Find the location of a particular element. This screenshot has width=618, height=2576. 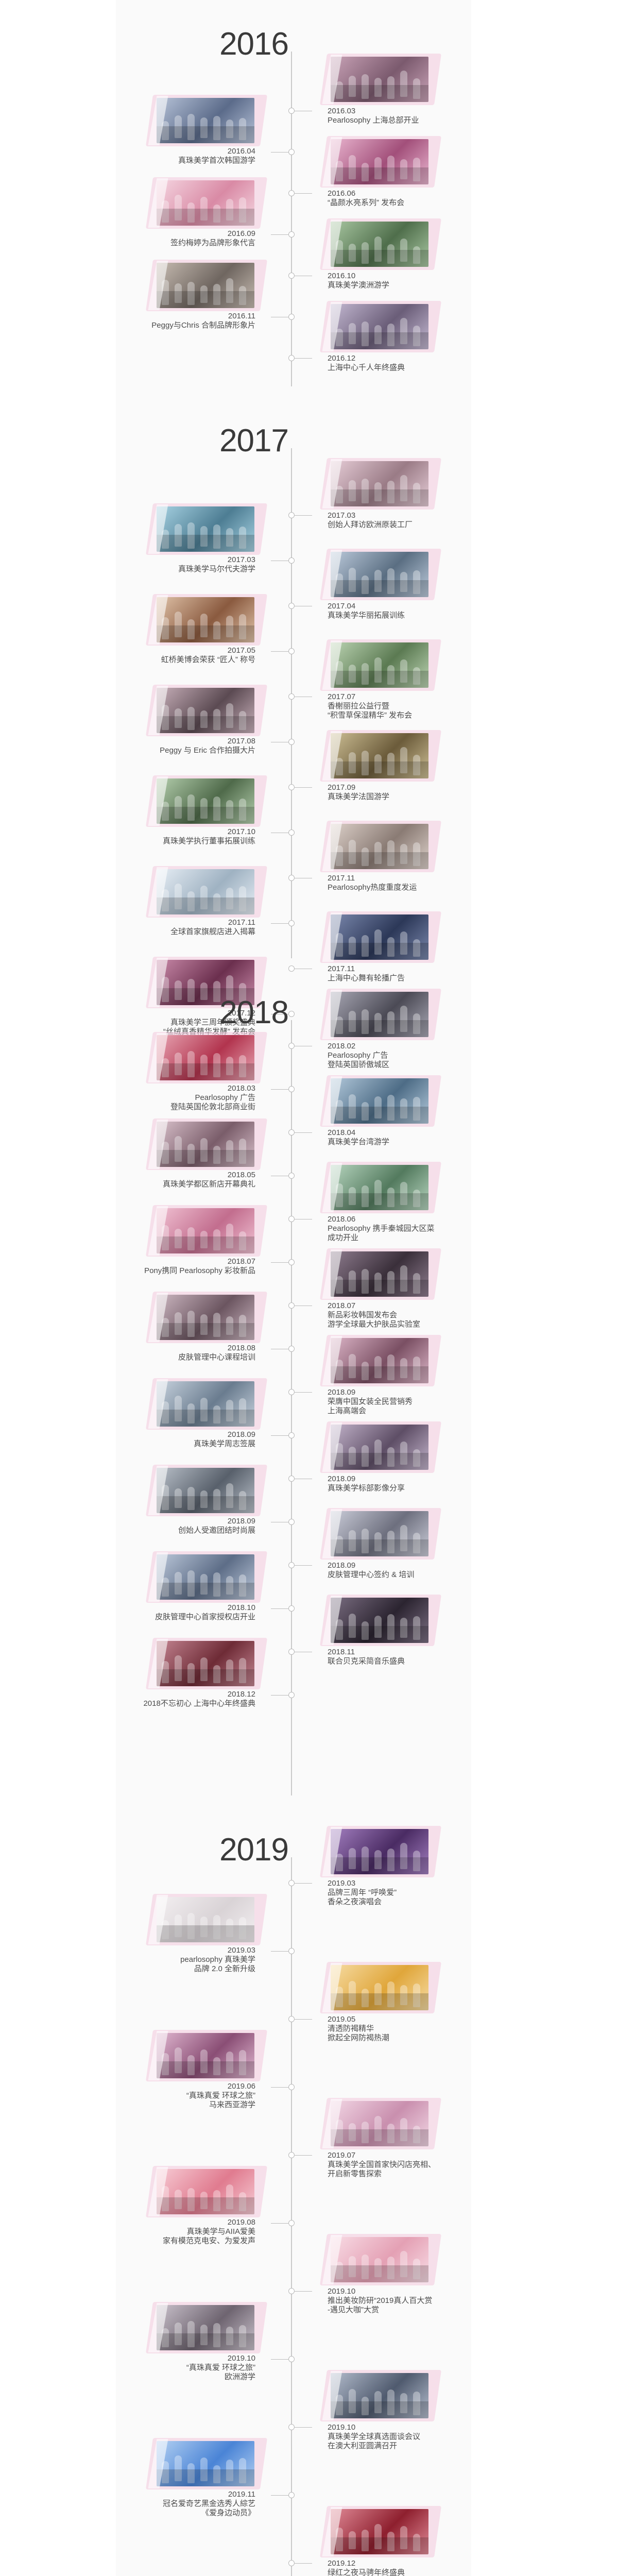

event-caption: 2018.07 新品彩妆韩国发布会 游学全球最大护肤品实验室 is located at coordinates (389, 1315).